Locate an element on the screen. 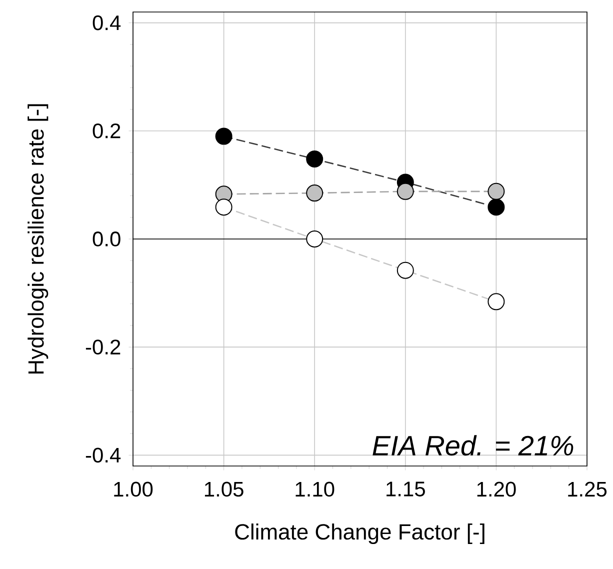 Image resolution: width=613 pixels, height=569 pixels. y-tick-label: 0.0 is located at coordinates (106, 239).